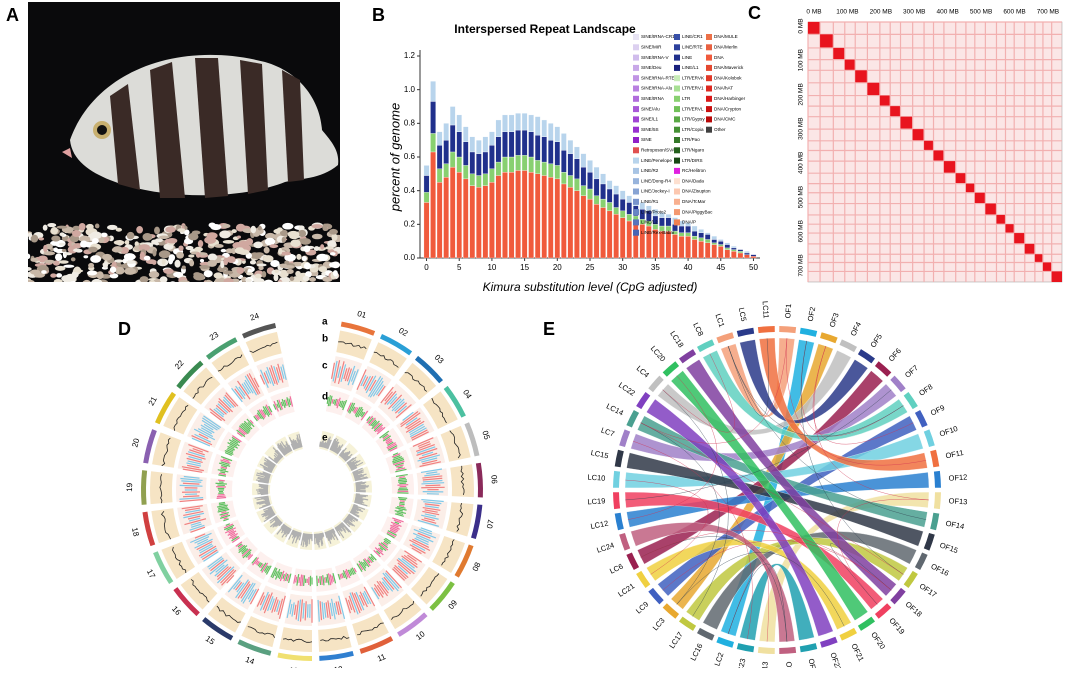 This screenshot has width=1065, height=673. What do you see at coordinates (694, 201) in the screenshot?
I see `legend-label: DNA/TcMar` at bounding box center [694, 201].